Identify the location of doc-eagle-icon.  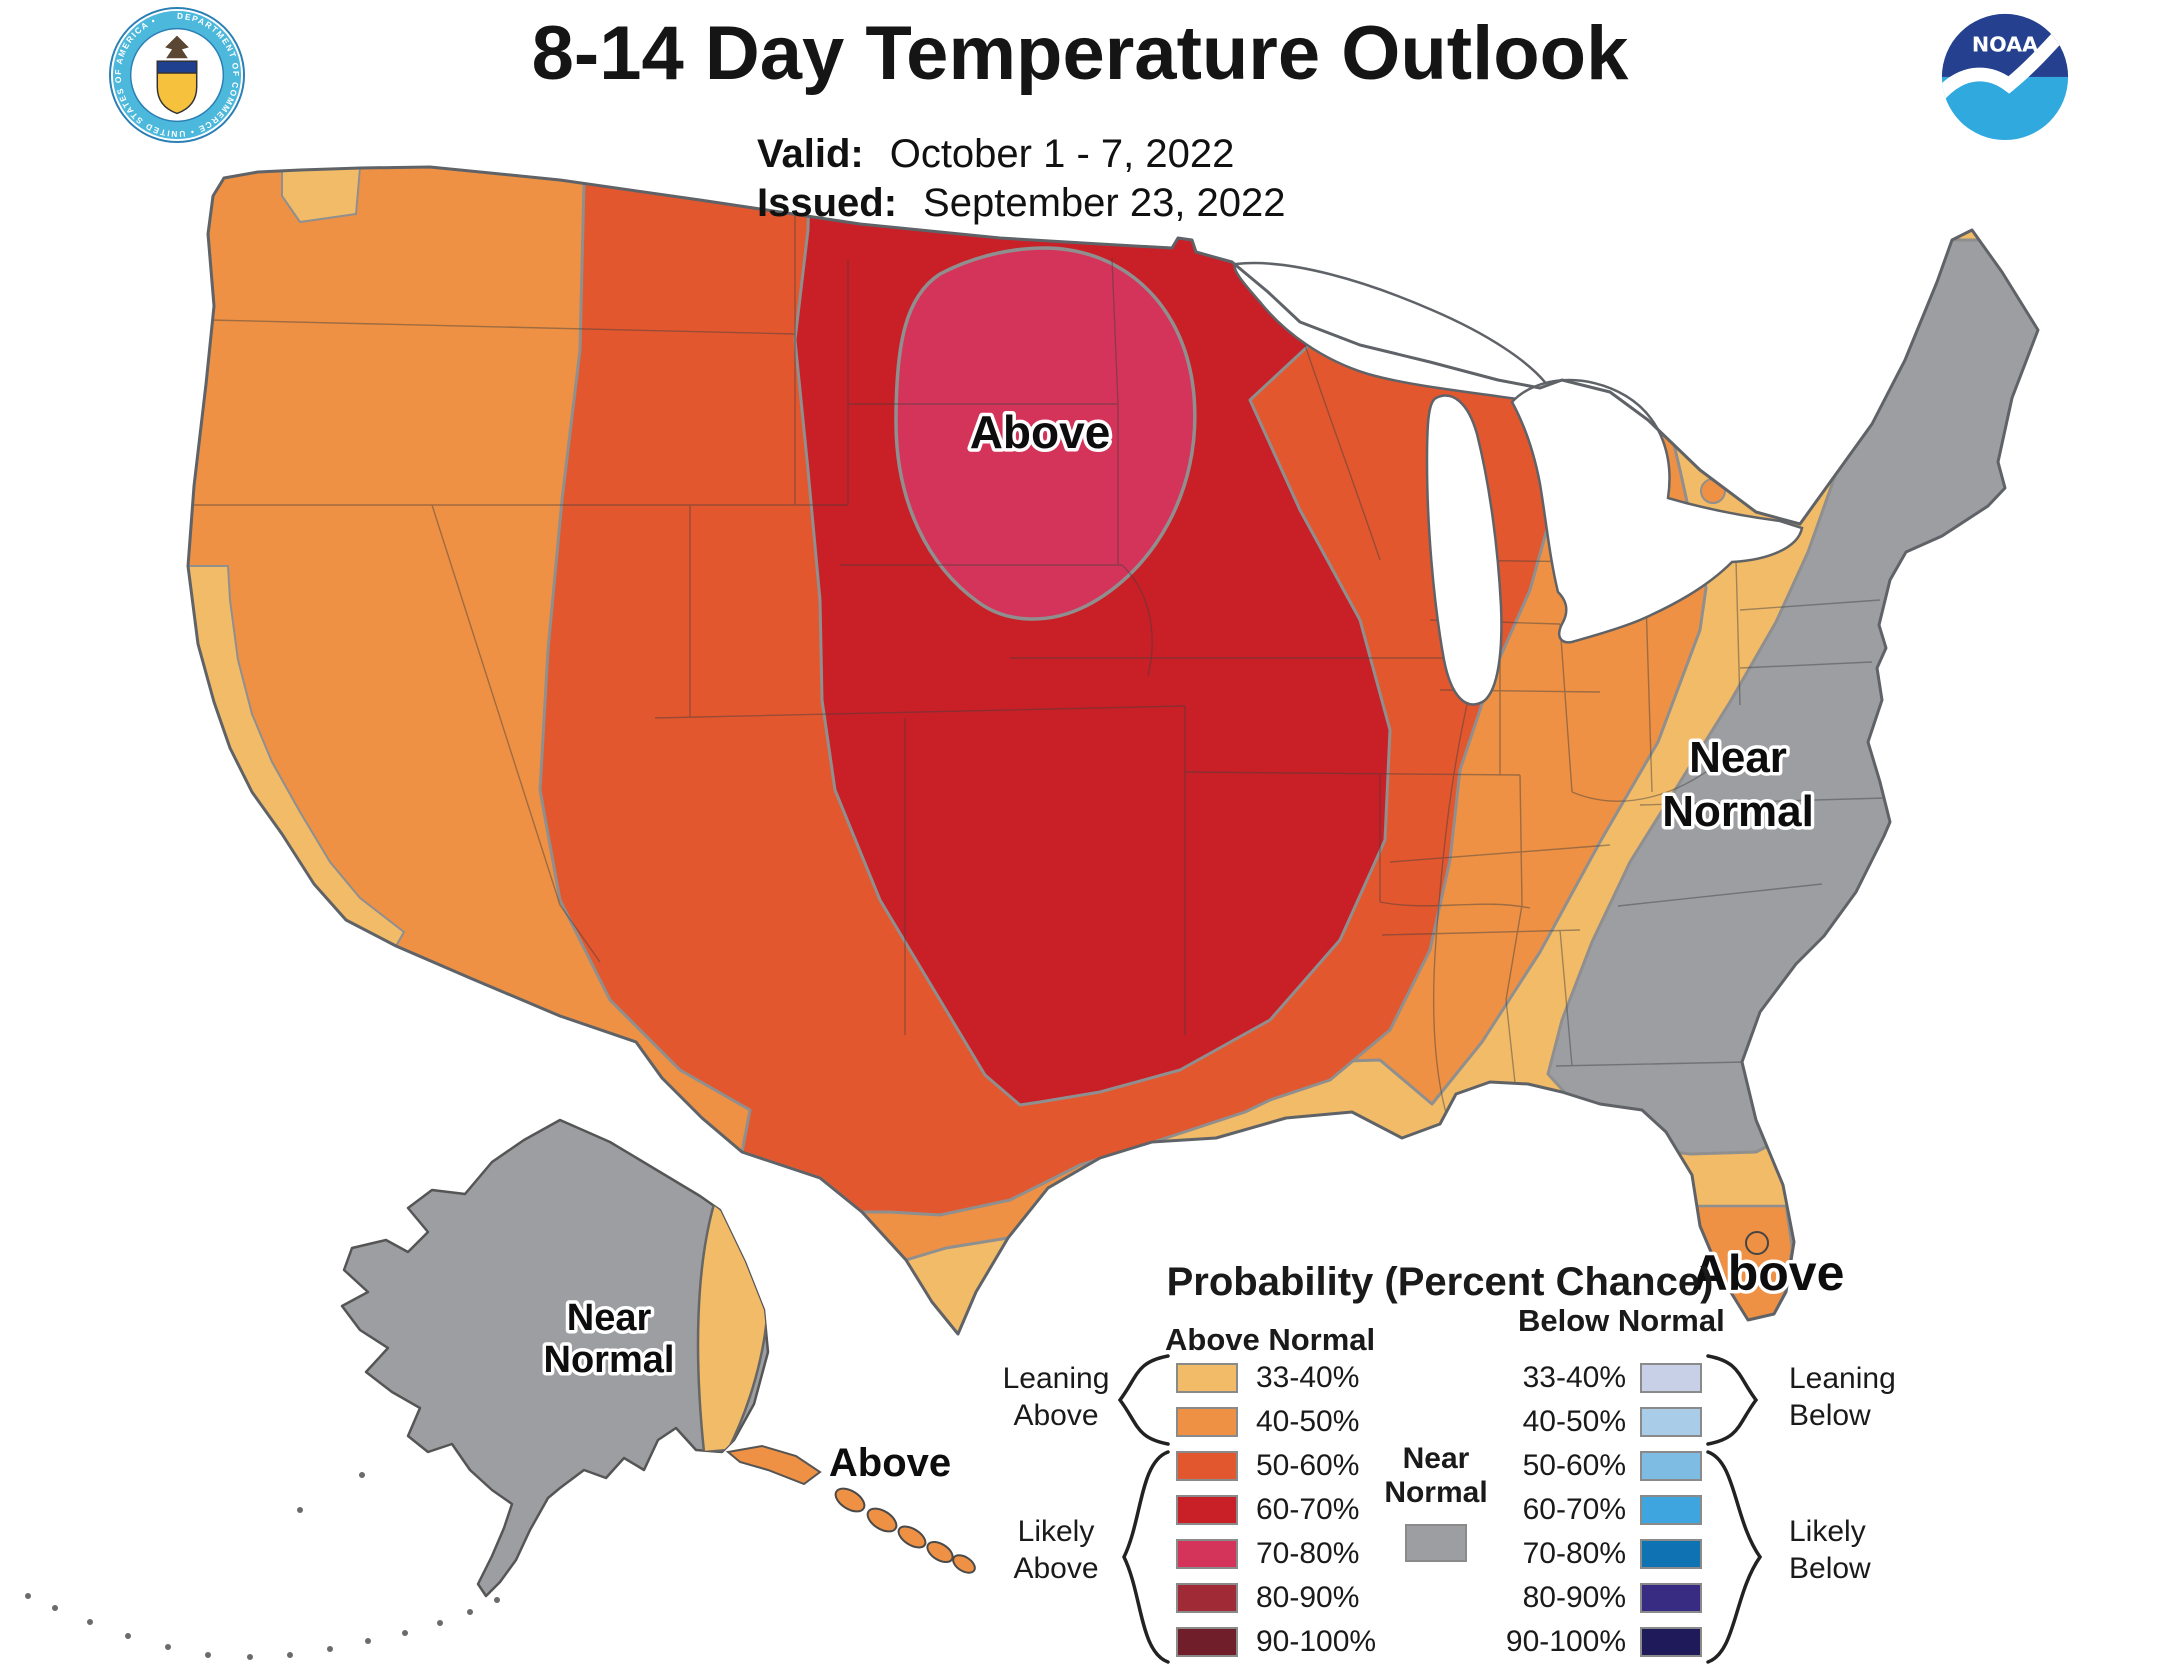
(177, 47).